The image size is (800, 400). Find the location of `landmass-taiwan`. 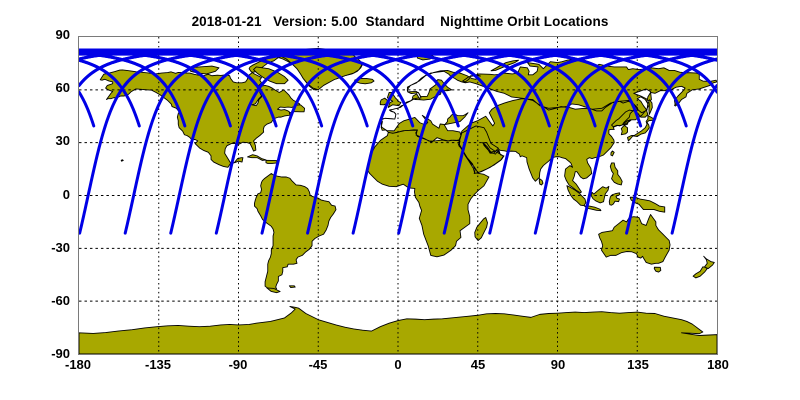

landmass-taiwan is located at coordinates (612, 153).